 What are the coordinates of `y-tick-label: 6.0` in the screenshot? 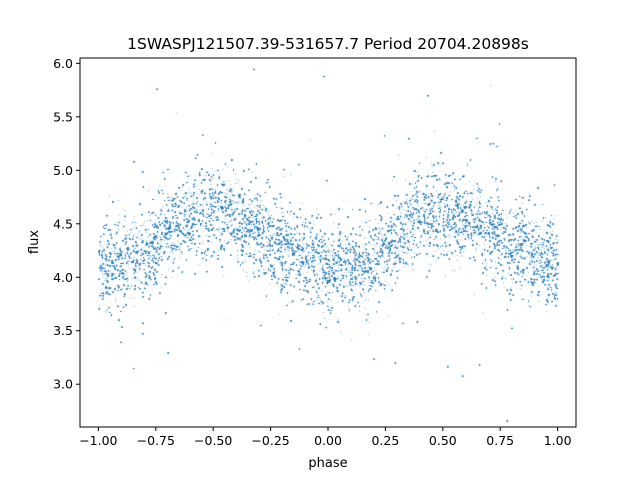 It's located at (63, 63).